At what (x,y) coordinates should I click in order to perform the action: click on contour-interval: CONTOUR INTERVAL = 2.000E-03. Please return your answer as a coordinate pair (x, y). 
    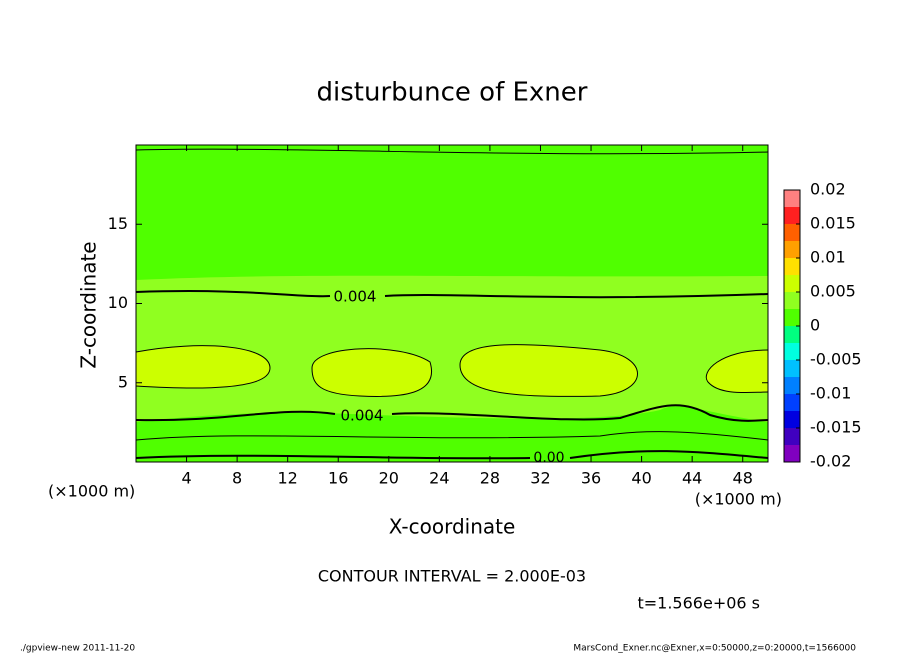
    Looking at the image, I should click on (452, 576).